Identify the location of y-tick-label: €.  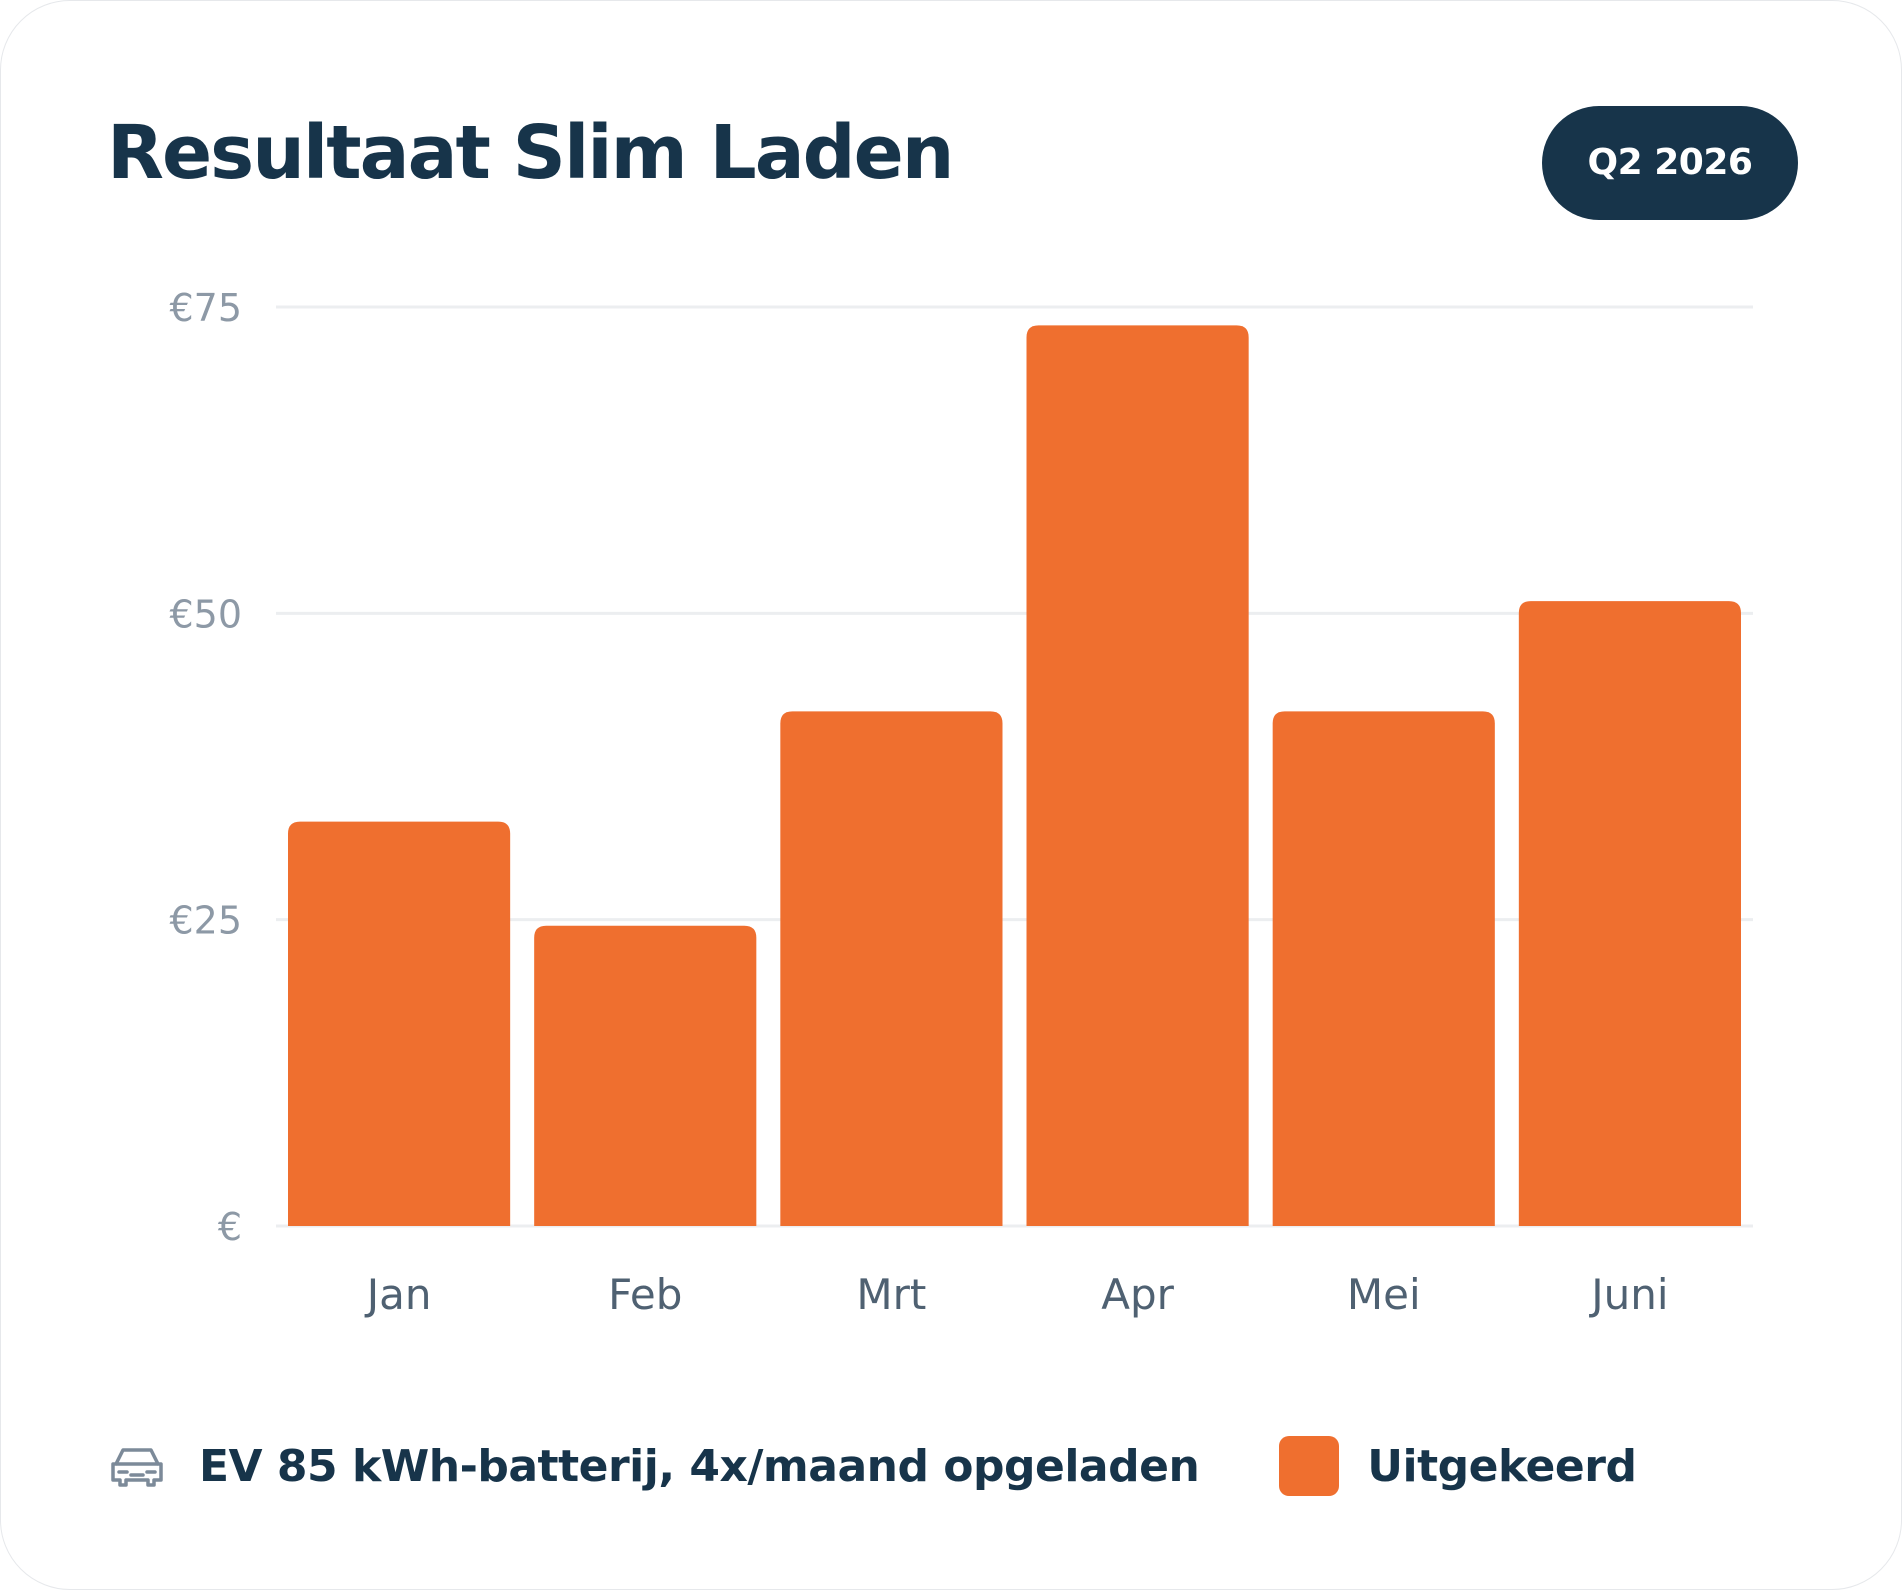
(230, 1227).